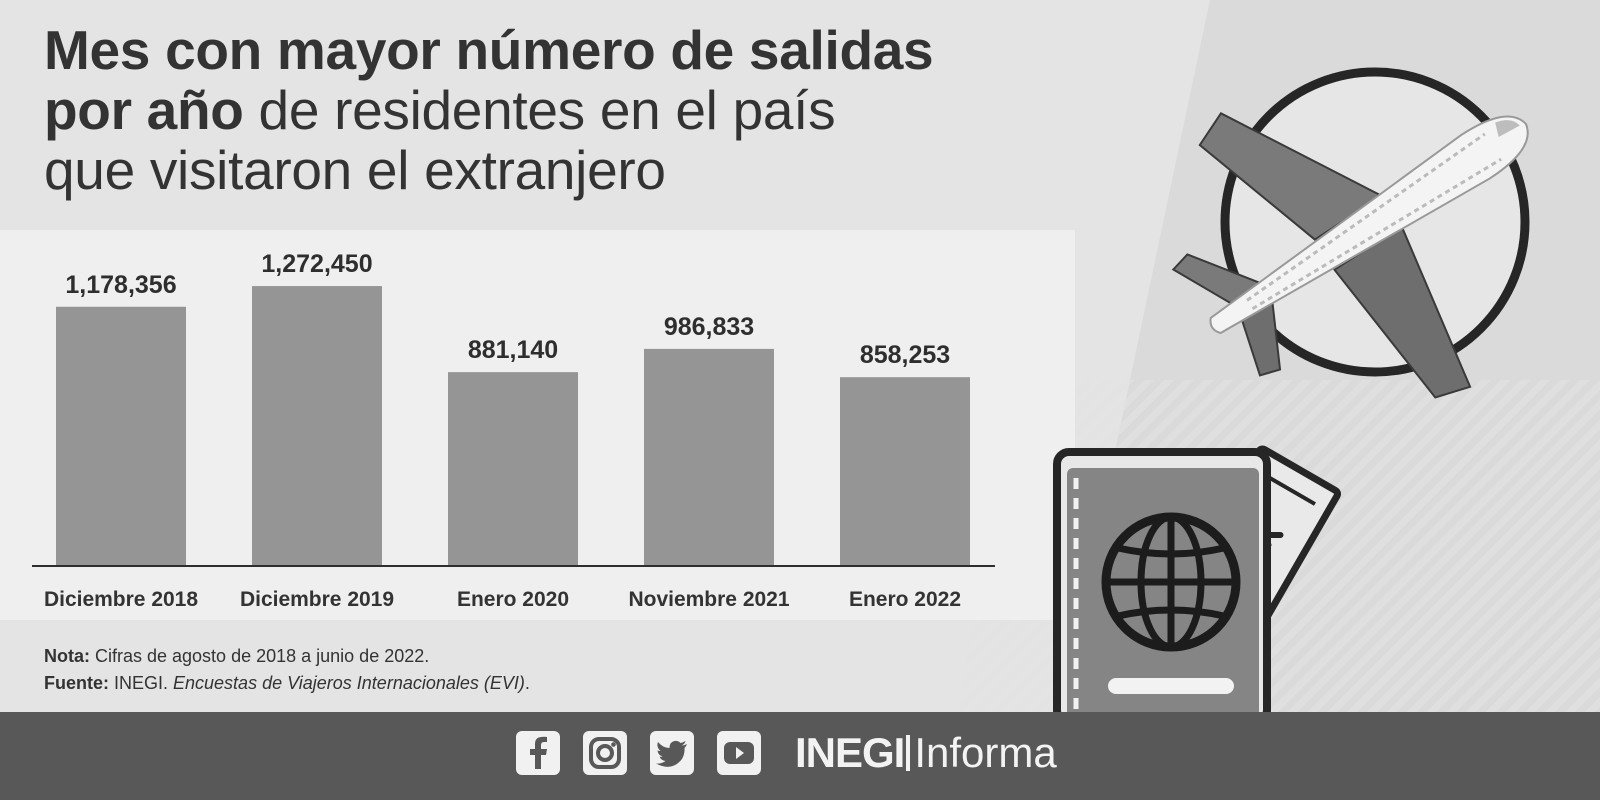 The image size is (1600, 800). What do you see at coordinates (513, 599) in the screenshot?
I see `category-label: Enero 2020` at bounding box center [513, 599].